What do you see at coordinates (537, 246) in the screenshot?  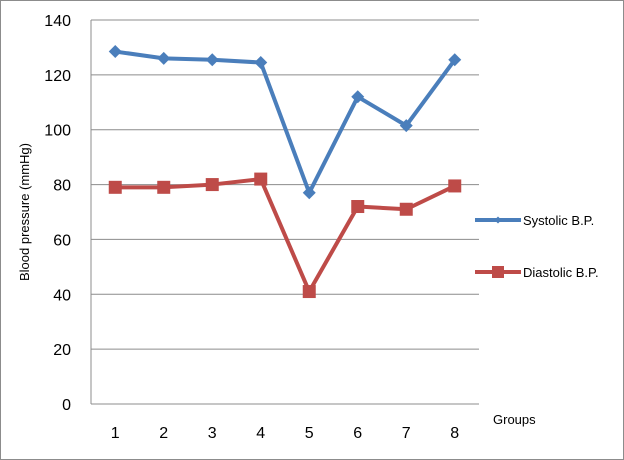 I see `legend: Systolic B.P. Diastolic B.P.` at bounding box center [537, 246].